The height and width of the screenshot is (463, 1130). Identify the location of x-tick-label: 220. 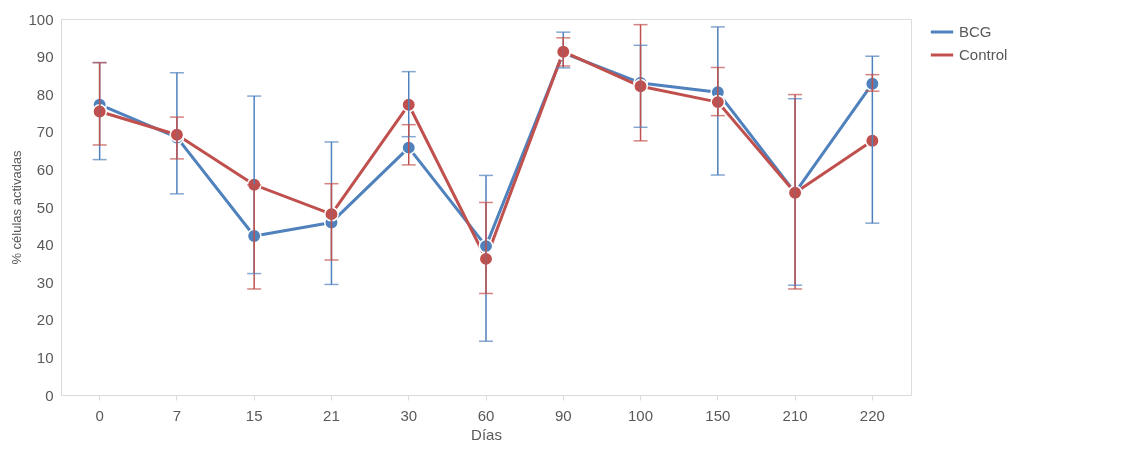
(872, 415).